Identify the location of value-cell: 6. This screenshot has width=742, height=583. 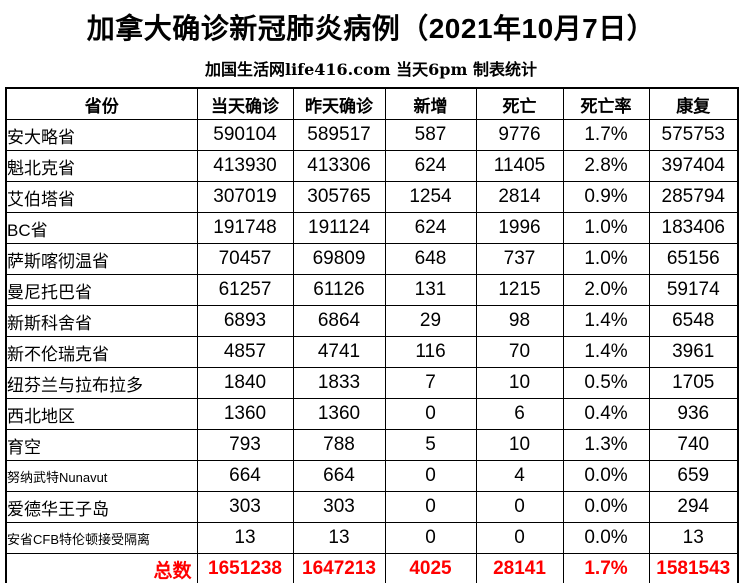
(519, 414).